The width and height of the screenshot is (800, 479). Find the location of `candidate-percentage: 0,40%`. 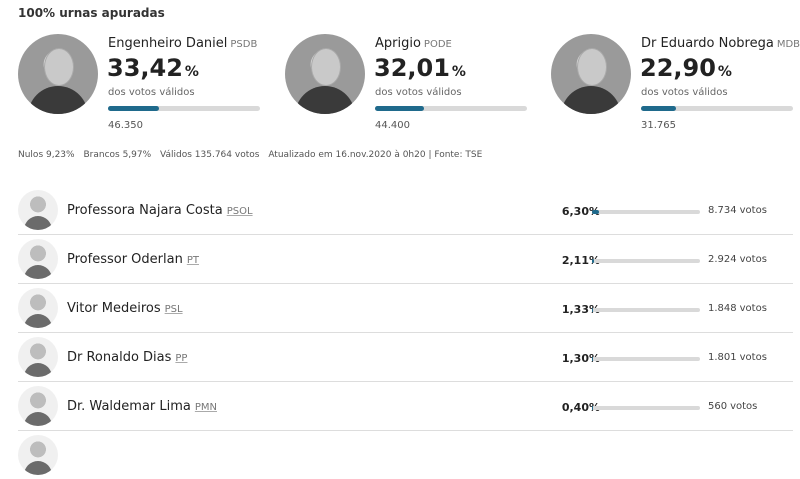

candidate-percentage: 0,40% is located at coordinates (569, 407).